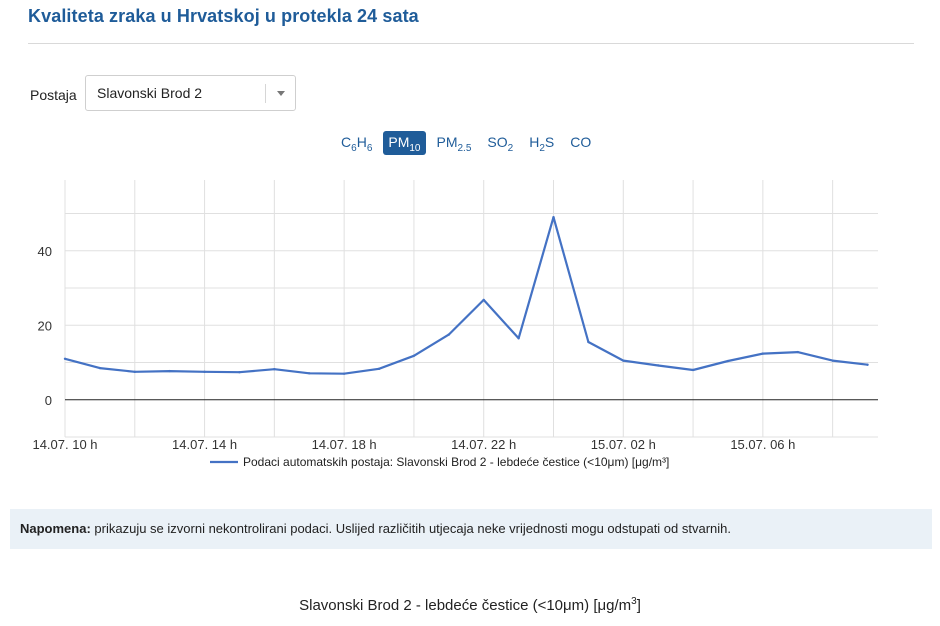  What do you see at coordinates (464, 148) in the screenshot?
I see `tab-label-part: 2.5` at bounding box center [464, 148].